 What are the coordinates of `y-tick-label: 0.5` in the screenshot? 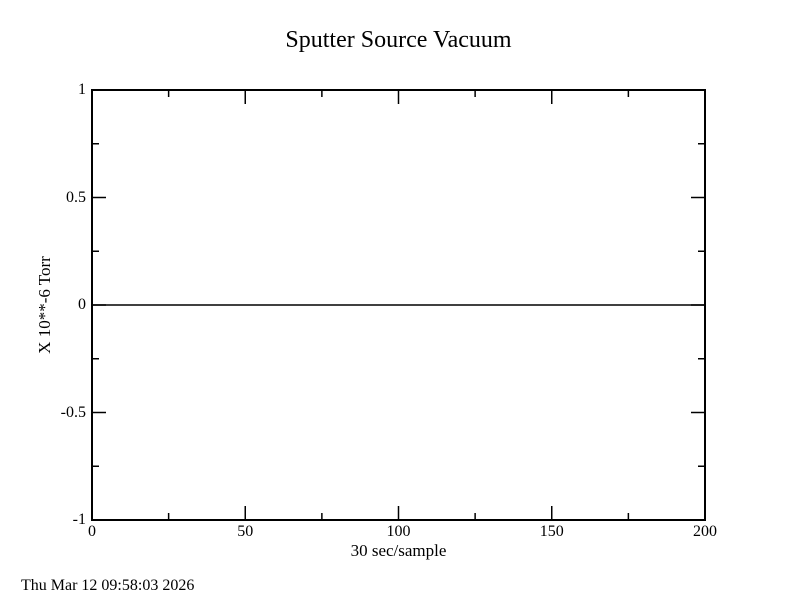 It's located at (76, 197).